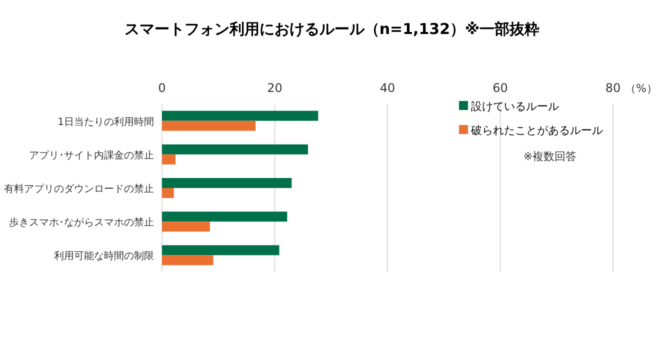 This screenshot has width=665, height=349. What do you see at coordinates (274, 88) in the screenshot?
I see `x-tick-label: 20` at bounding box center [274, 88].